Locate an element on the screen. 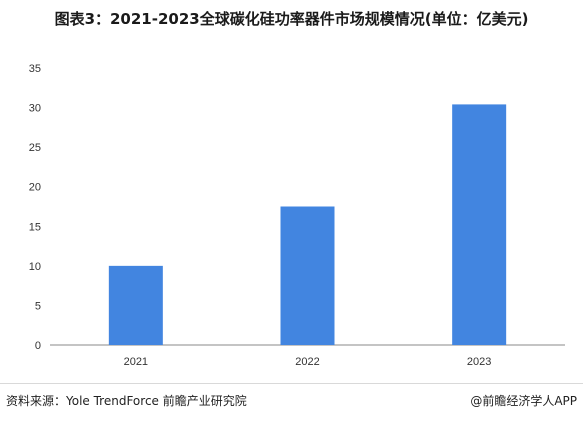  x-tick-label: 2023 is located at coordinates (479, 362).